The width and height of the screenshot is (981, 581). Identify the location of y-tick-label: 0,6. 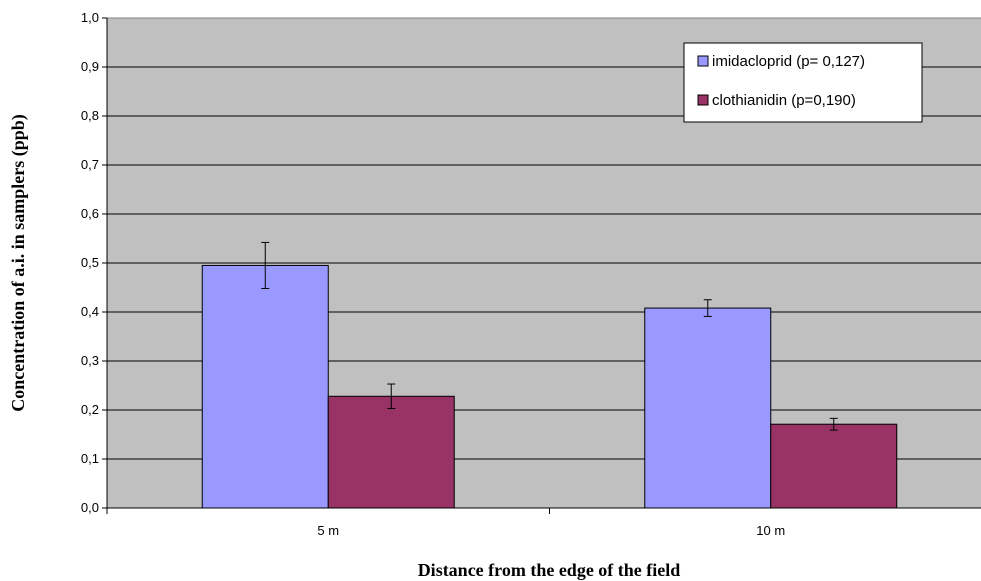
(90, 213).